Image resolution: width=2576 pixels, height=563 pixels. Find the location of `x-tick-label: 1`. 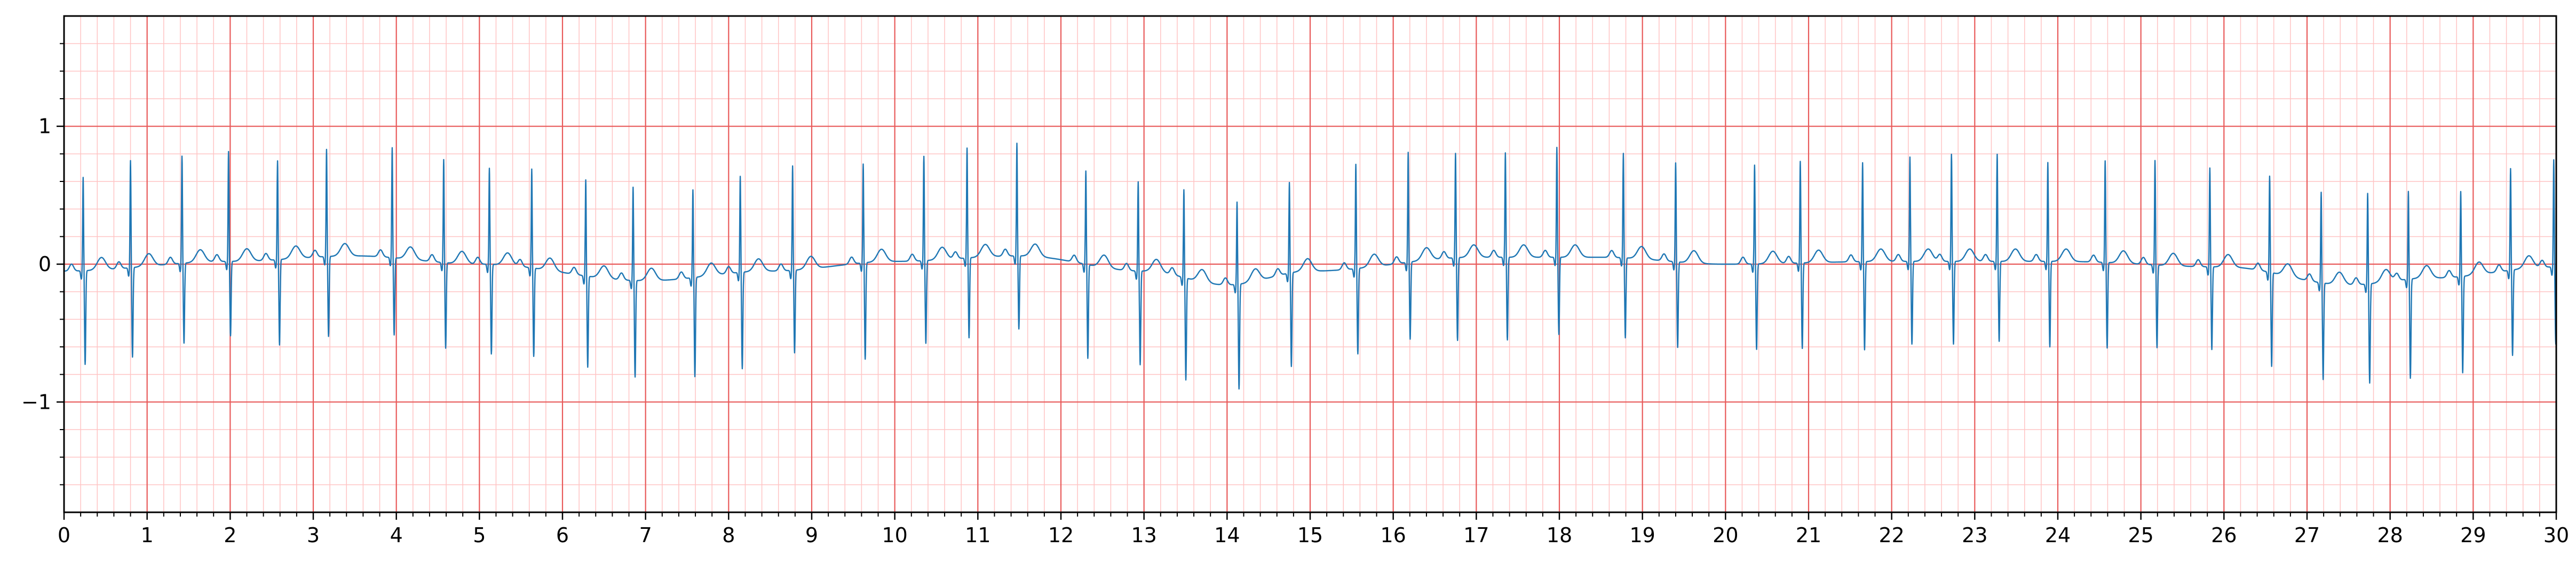

x-tick-label: 1 is located at coordinates (147, 535).